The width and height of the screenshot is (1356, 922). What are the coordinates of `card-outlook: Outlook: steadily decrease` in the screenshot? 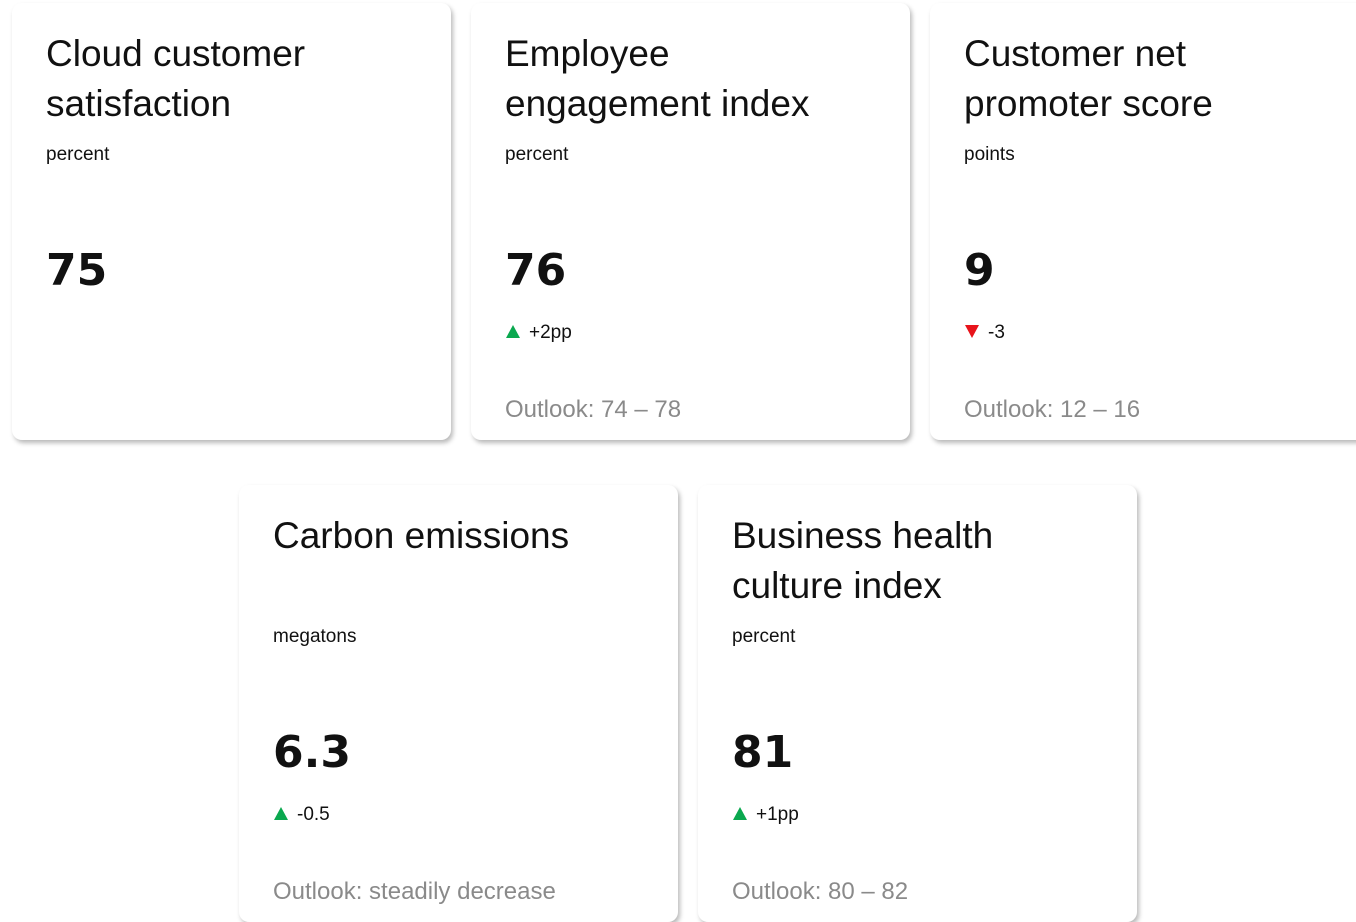 It's located at (414, 891).